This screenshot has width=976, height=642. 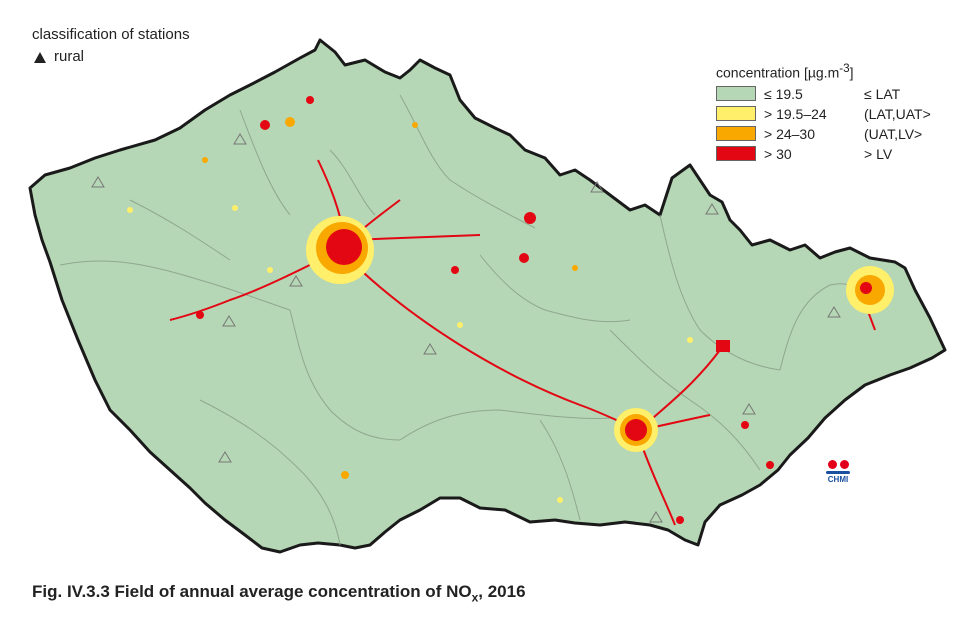 I want to click on rural-label: rural, so click(x=69, y=56).